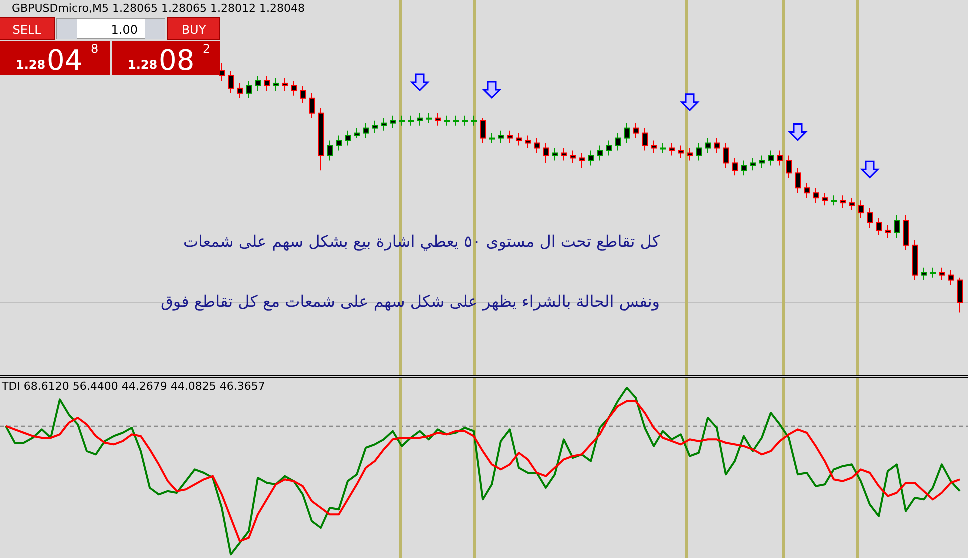 The width and height of the screenshot is (968, 558). Describe the element at coordinates (133, 386) in the screenshot. I see `chart-title: TDI 68.6120 56.4400 44.2679 44.0825 46.3657` at that location.